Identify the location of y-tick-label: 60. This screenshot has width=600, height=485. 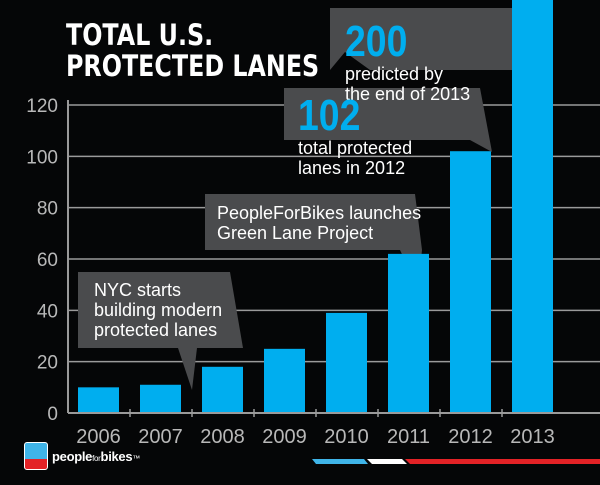
(47, 260).